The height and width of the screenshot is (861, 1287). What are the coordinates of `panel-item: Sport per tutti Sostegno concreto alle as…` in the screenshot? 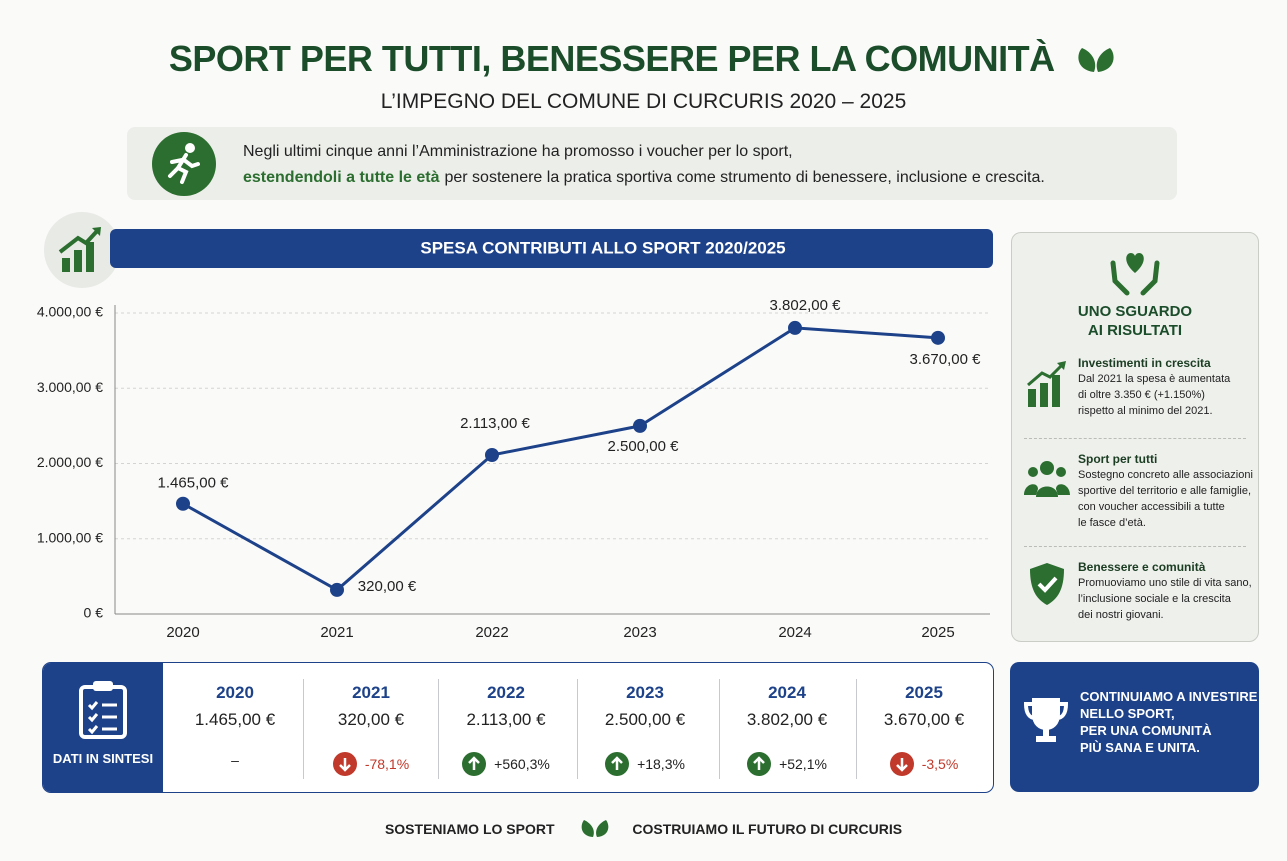 It's located at (1165, 491).